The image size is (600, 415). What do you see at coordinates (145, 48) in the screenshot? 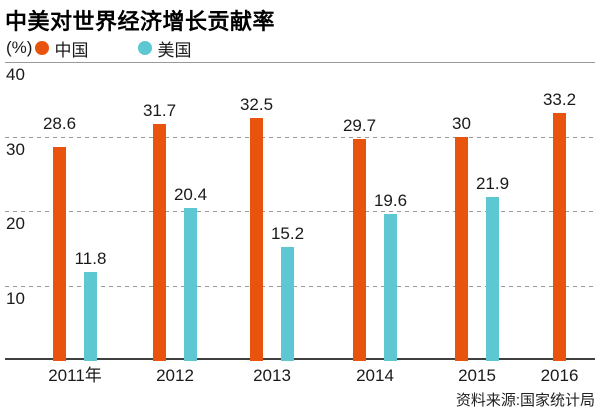
I see `legend-swatch-us-icon` at bounding box center [145, 48].